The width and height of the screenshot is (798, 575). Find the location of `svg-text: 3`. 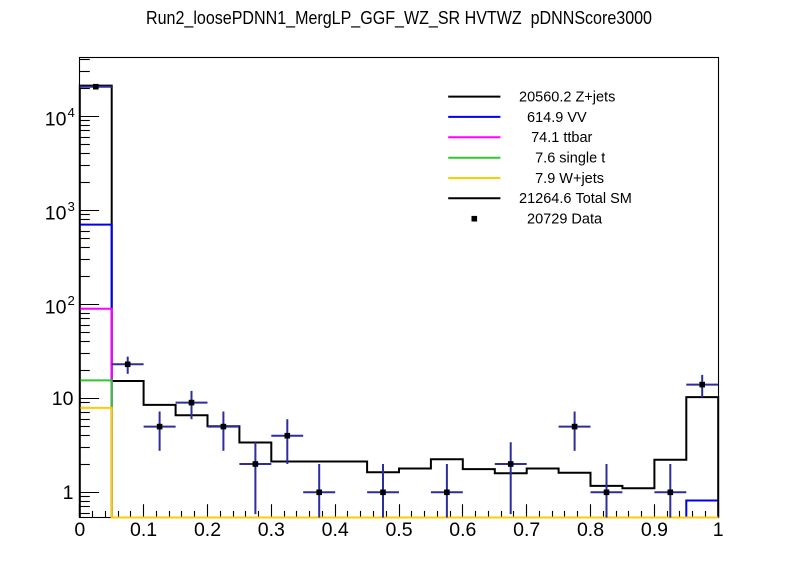

svg-text: 3 is located at coordinates (71, 206).